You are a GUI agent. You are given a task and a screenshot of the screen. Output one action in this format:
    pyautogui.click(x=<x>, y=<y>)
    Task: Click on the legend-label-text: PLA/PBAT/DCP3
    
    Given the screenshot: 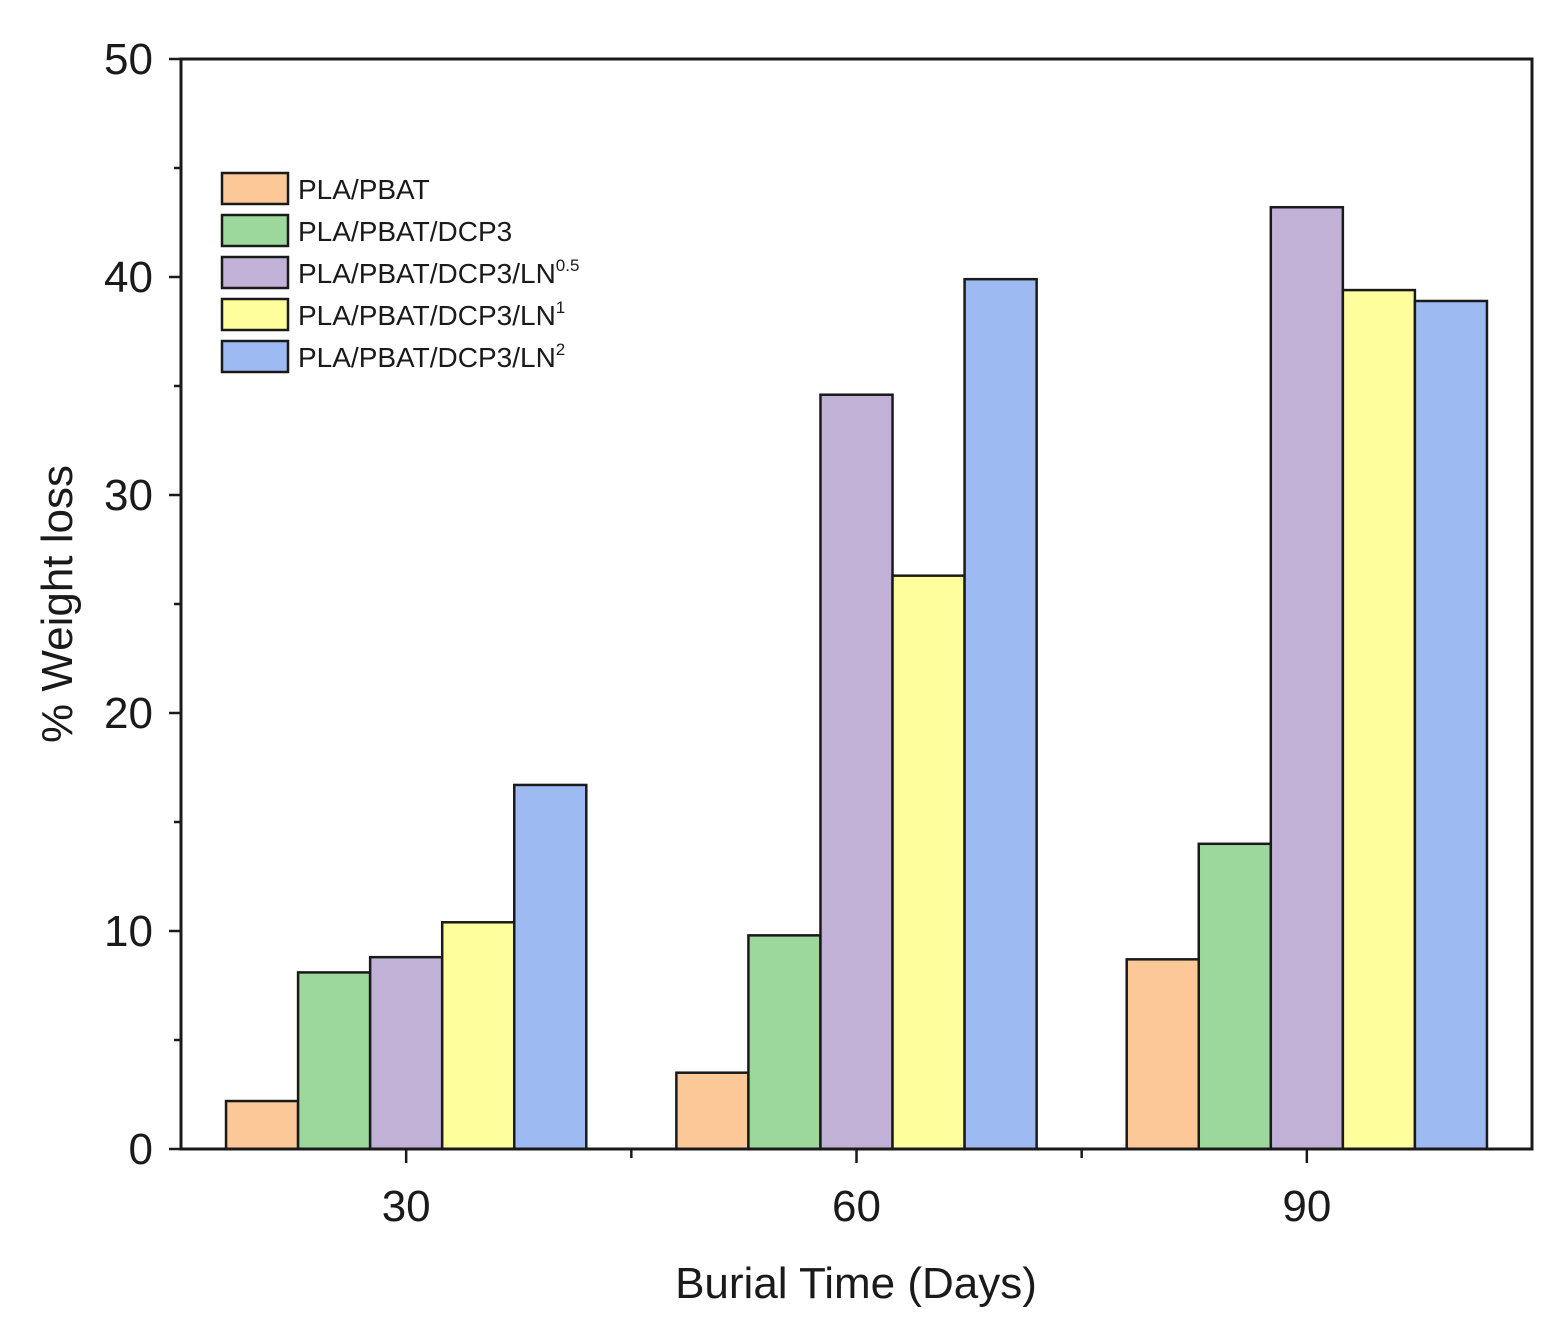 What is the action you would take?
    pyautogui.click(x=405, y=231)
    